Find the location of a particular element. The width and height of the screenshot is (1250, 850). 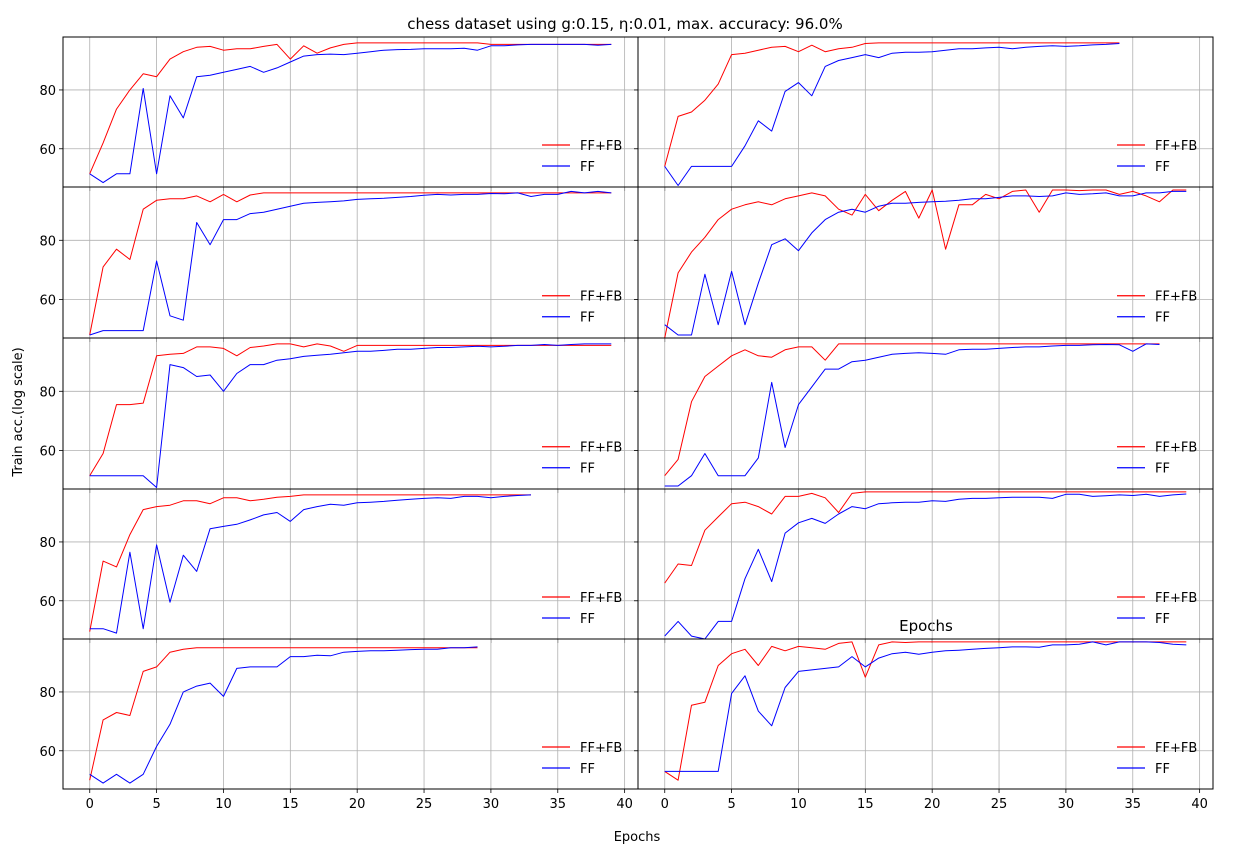

y-axis-label: Train acc.(log scale) is located at coordinates (18, 412).